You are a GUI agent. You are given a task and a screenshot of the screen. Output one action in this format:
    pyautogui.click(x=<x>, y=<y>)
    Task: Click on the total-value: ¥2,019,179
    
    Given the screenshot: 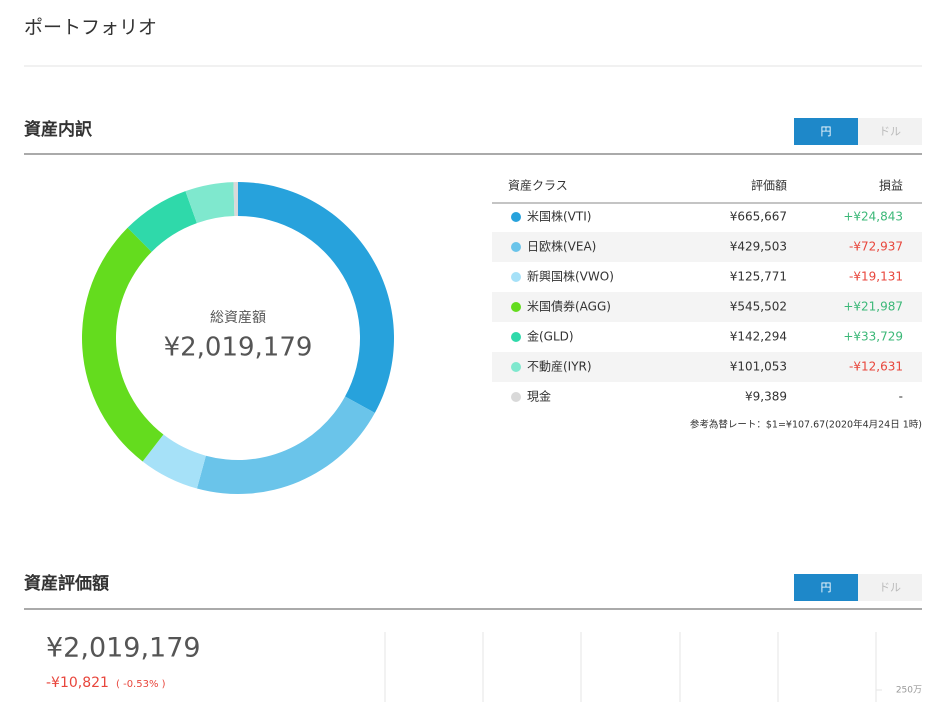 What is the action you would take?
    pyautogui.click(x=123, y=648)
    